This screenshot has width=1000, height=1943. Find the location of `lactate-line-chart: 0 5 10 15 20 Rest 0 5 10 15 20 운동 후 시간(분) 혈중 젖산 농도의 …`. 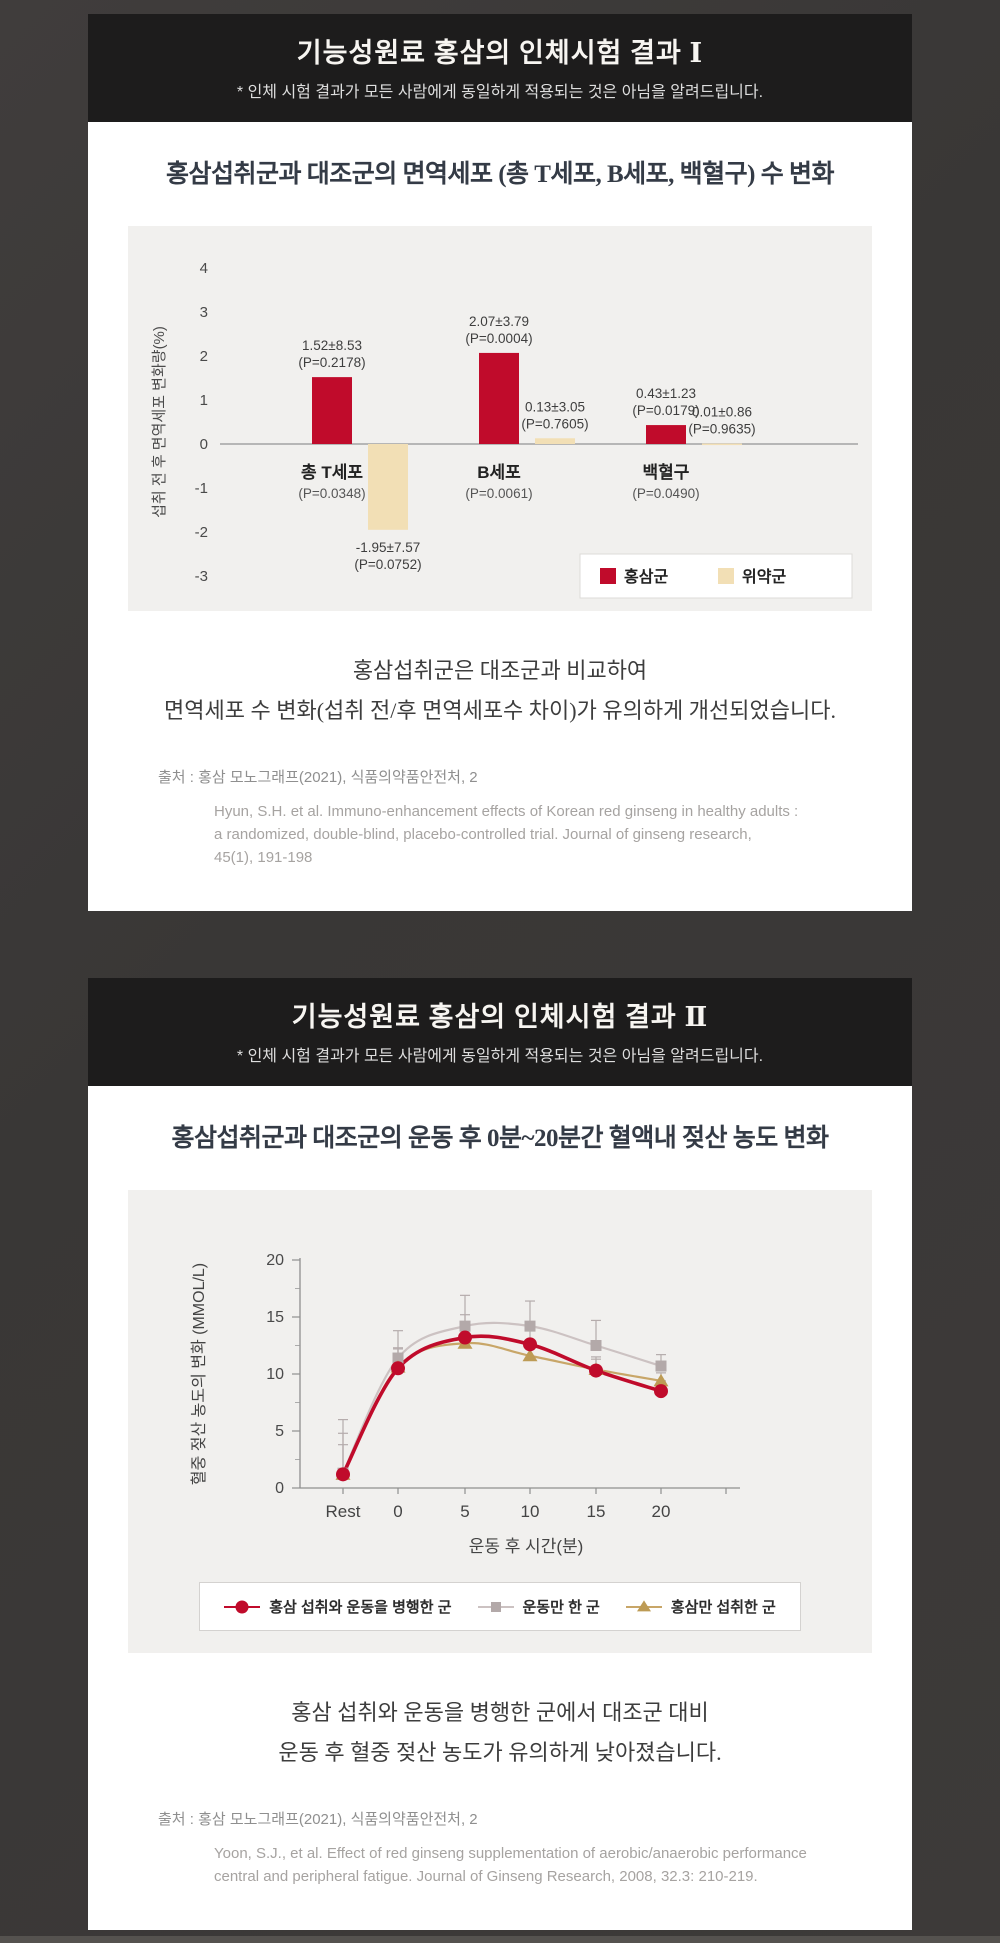

lactate-line-chart: 0 5 10 15 20 Rest 0 5 10 15 20 운동 후 시간(분) 혈중 젖산 농도의 … is located at coordinates (465, 1404).